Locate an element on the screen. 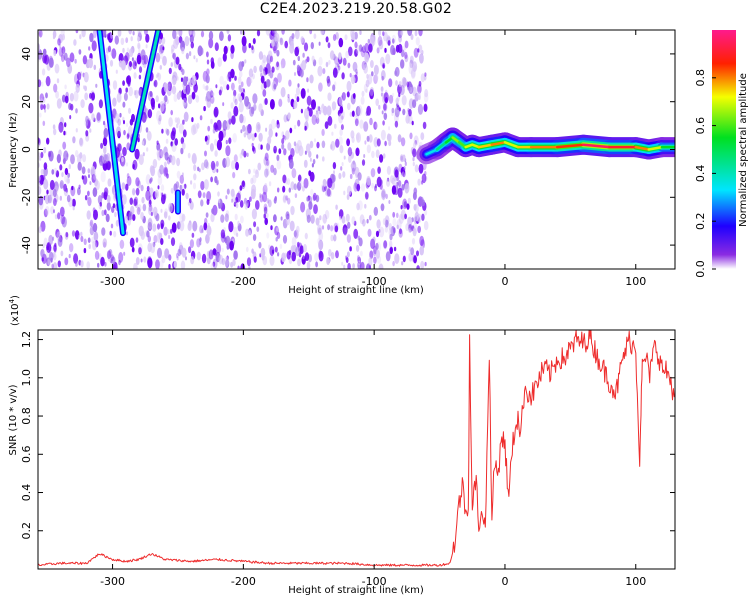 The image size is (750, 600). x-tick-label: -300 is located at coordinates (112, 581).